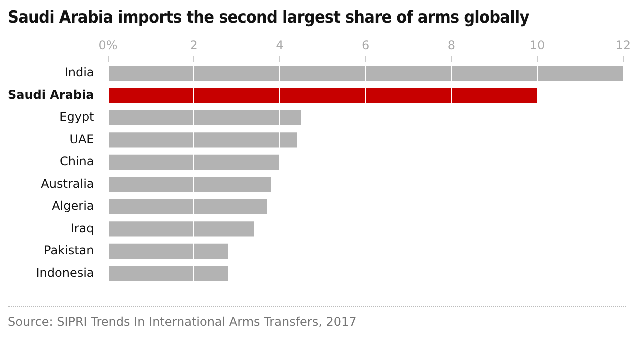 The height and width of the screenshot is (338, 634). What do you see at coordinates (366, 45) in the screenshot?
I see `x-tick-label: 6` at bounding box center [366, 45].